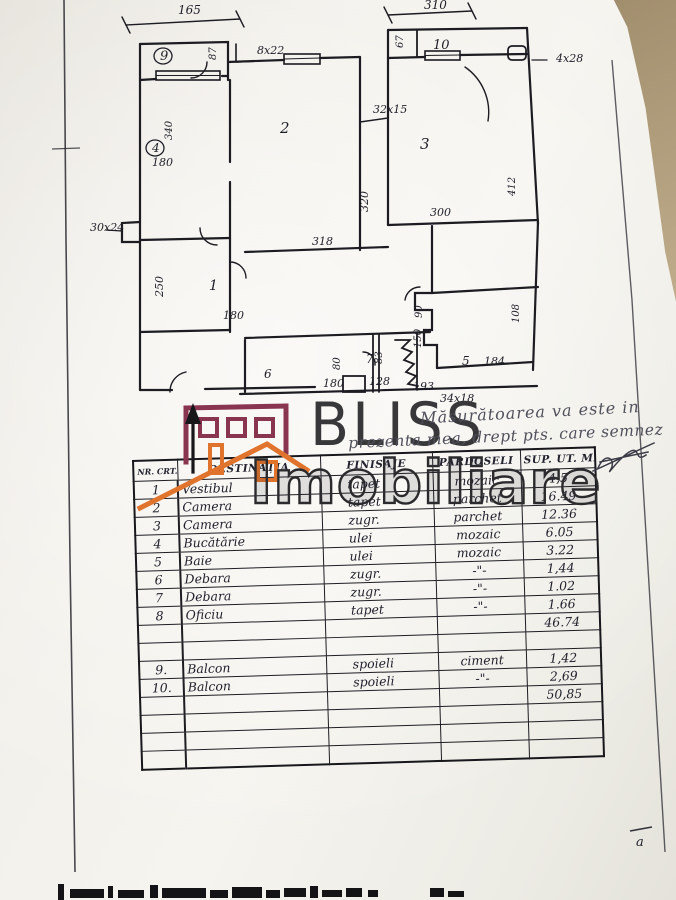 This screenshot has width=676, height=900. I want to click on plan-label: 8x22, so click(270, 50).